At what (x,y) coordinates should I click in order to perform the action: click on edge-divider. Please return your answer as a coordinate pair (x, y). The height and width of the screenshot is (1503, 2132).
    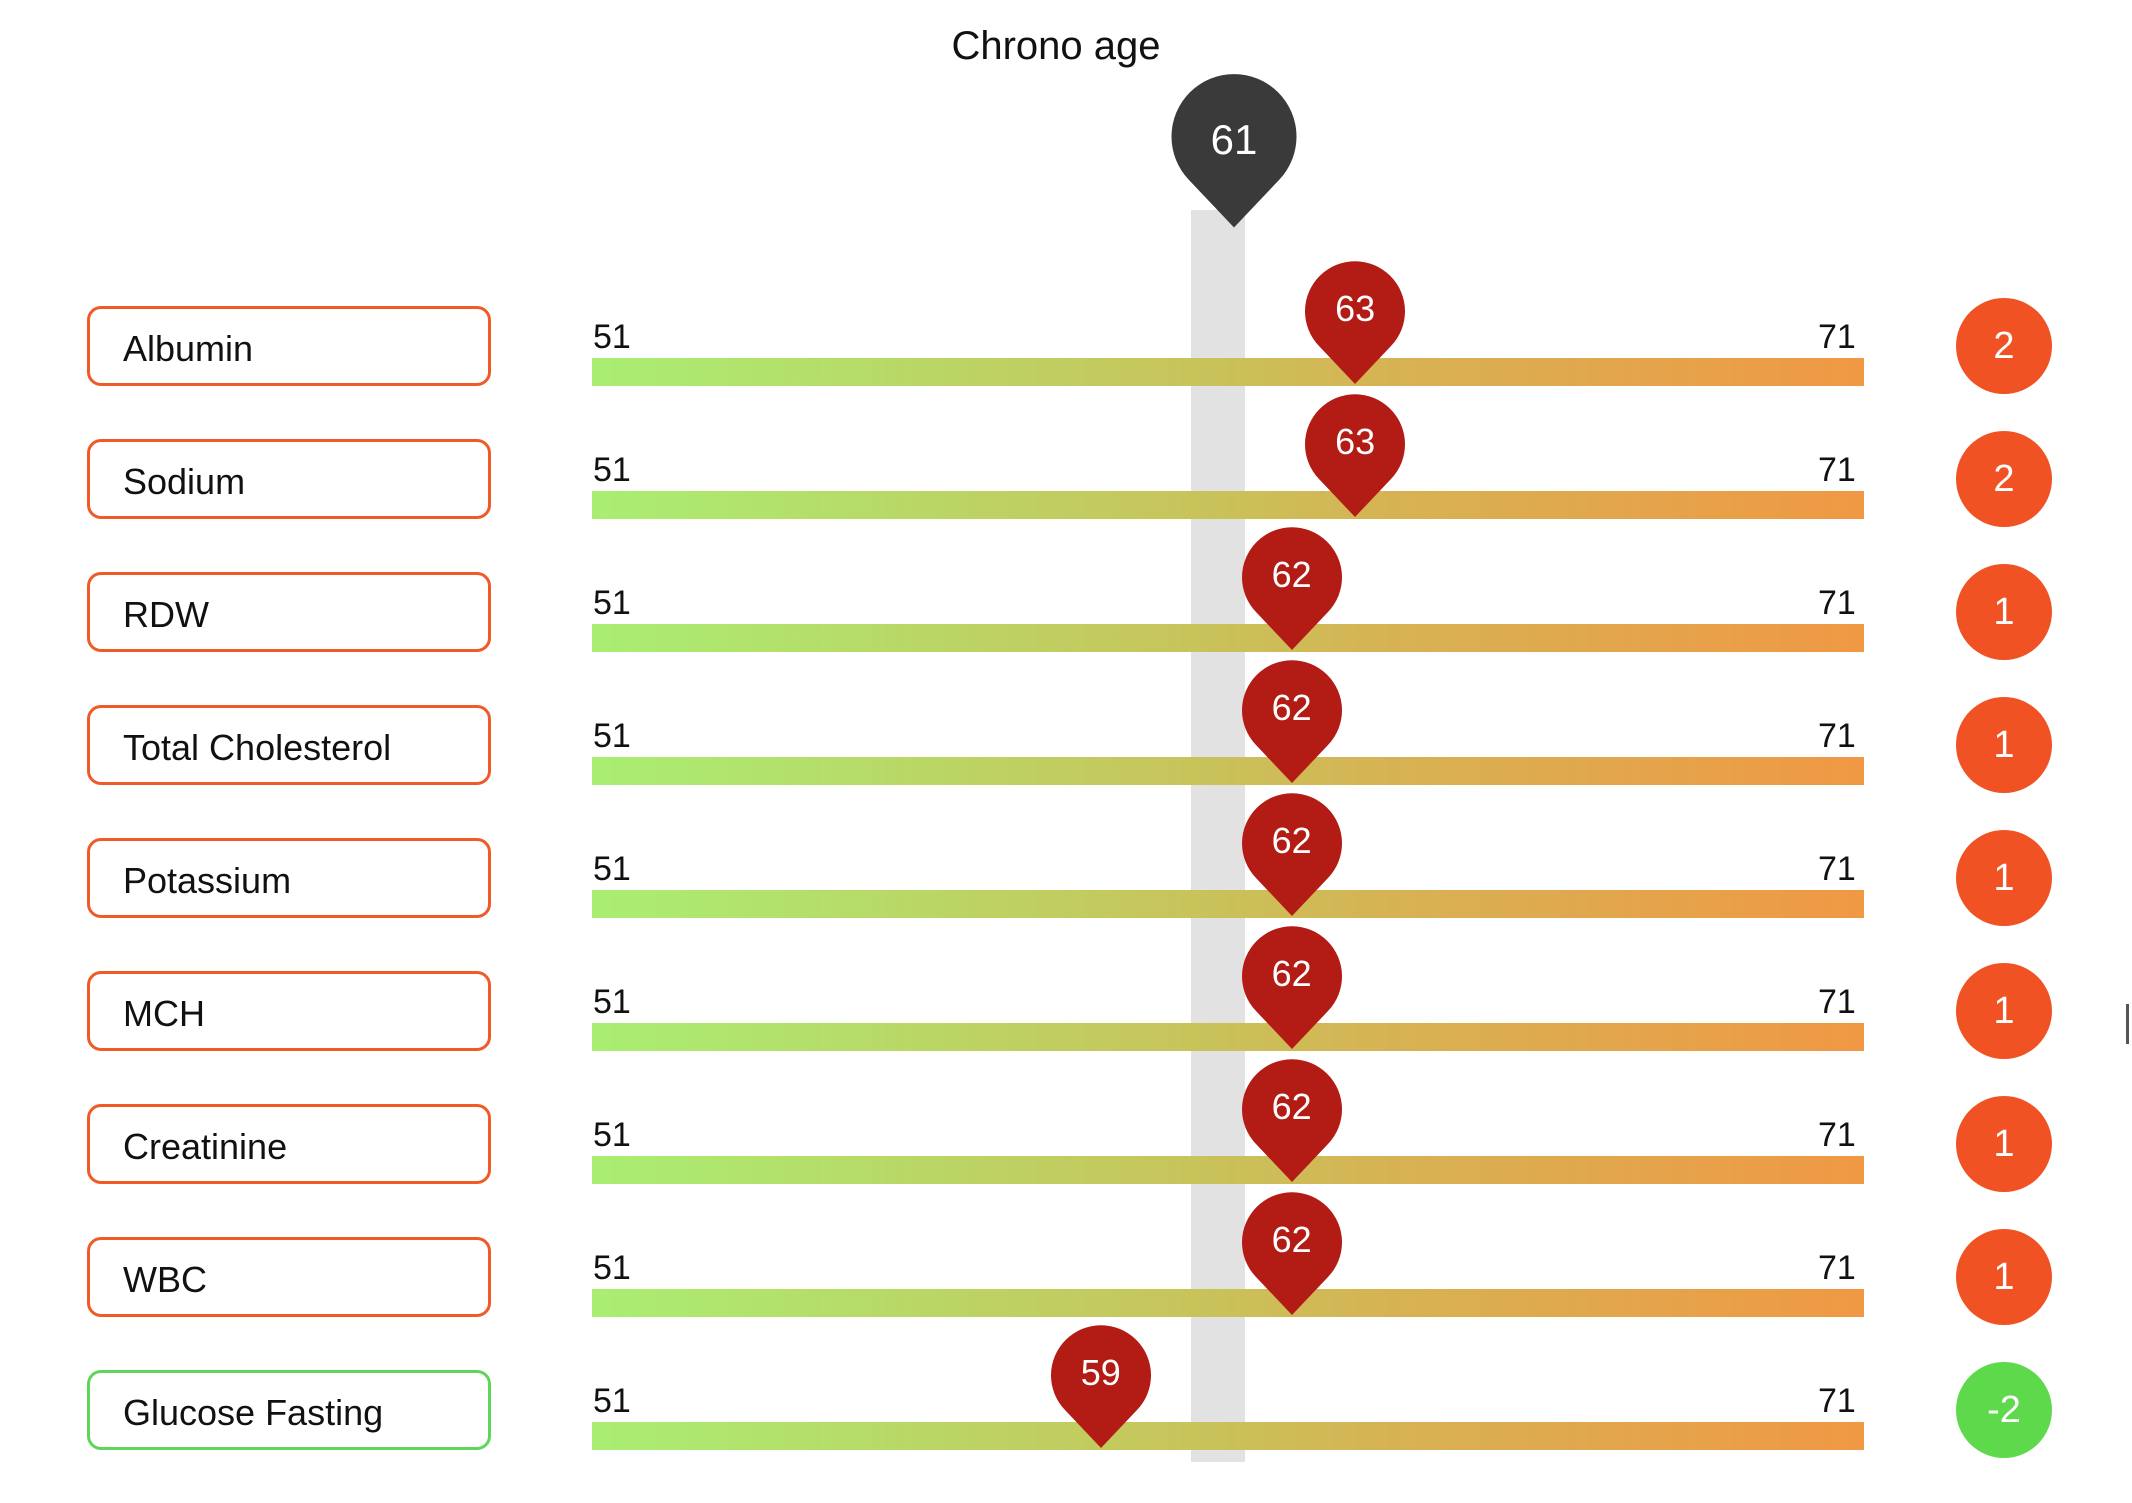
    Looking at the image, I should click on (2127, 1024).